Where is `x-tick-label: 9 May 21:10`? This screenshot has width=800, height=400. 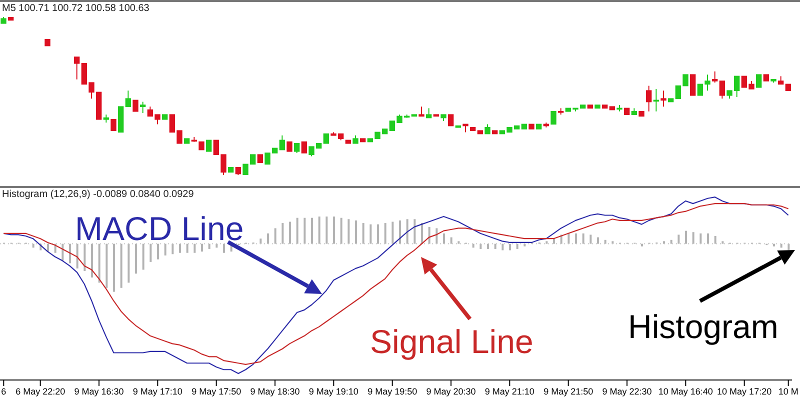
x-tick-label: 9 May 21:10 is located at coordinates (509, 391).